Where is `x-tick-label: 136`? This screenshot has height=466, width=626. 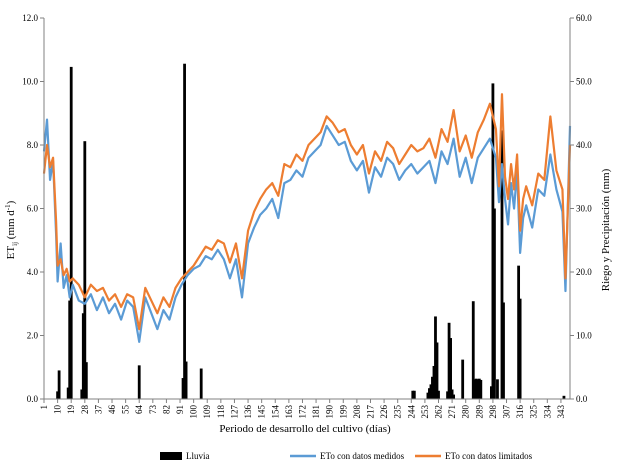 x-tick-label: 136 is located at coordinates (248, 412).